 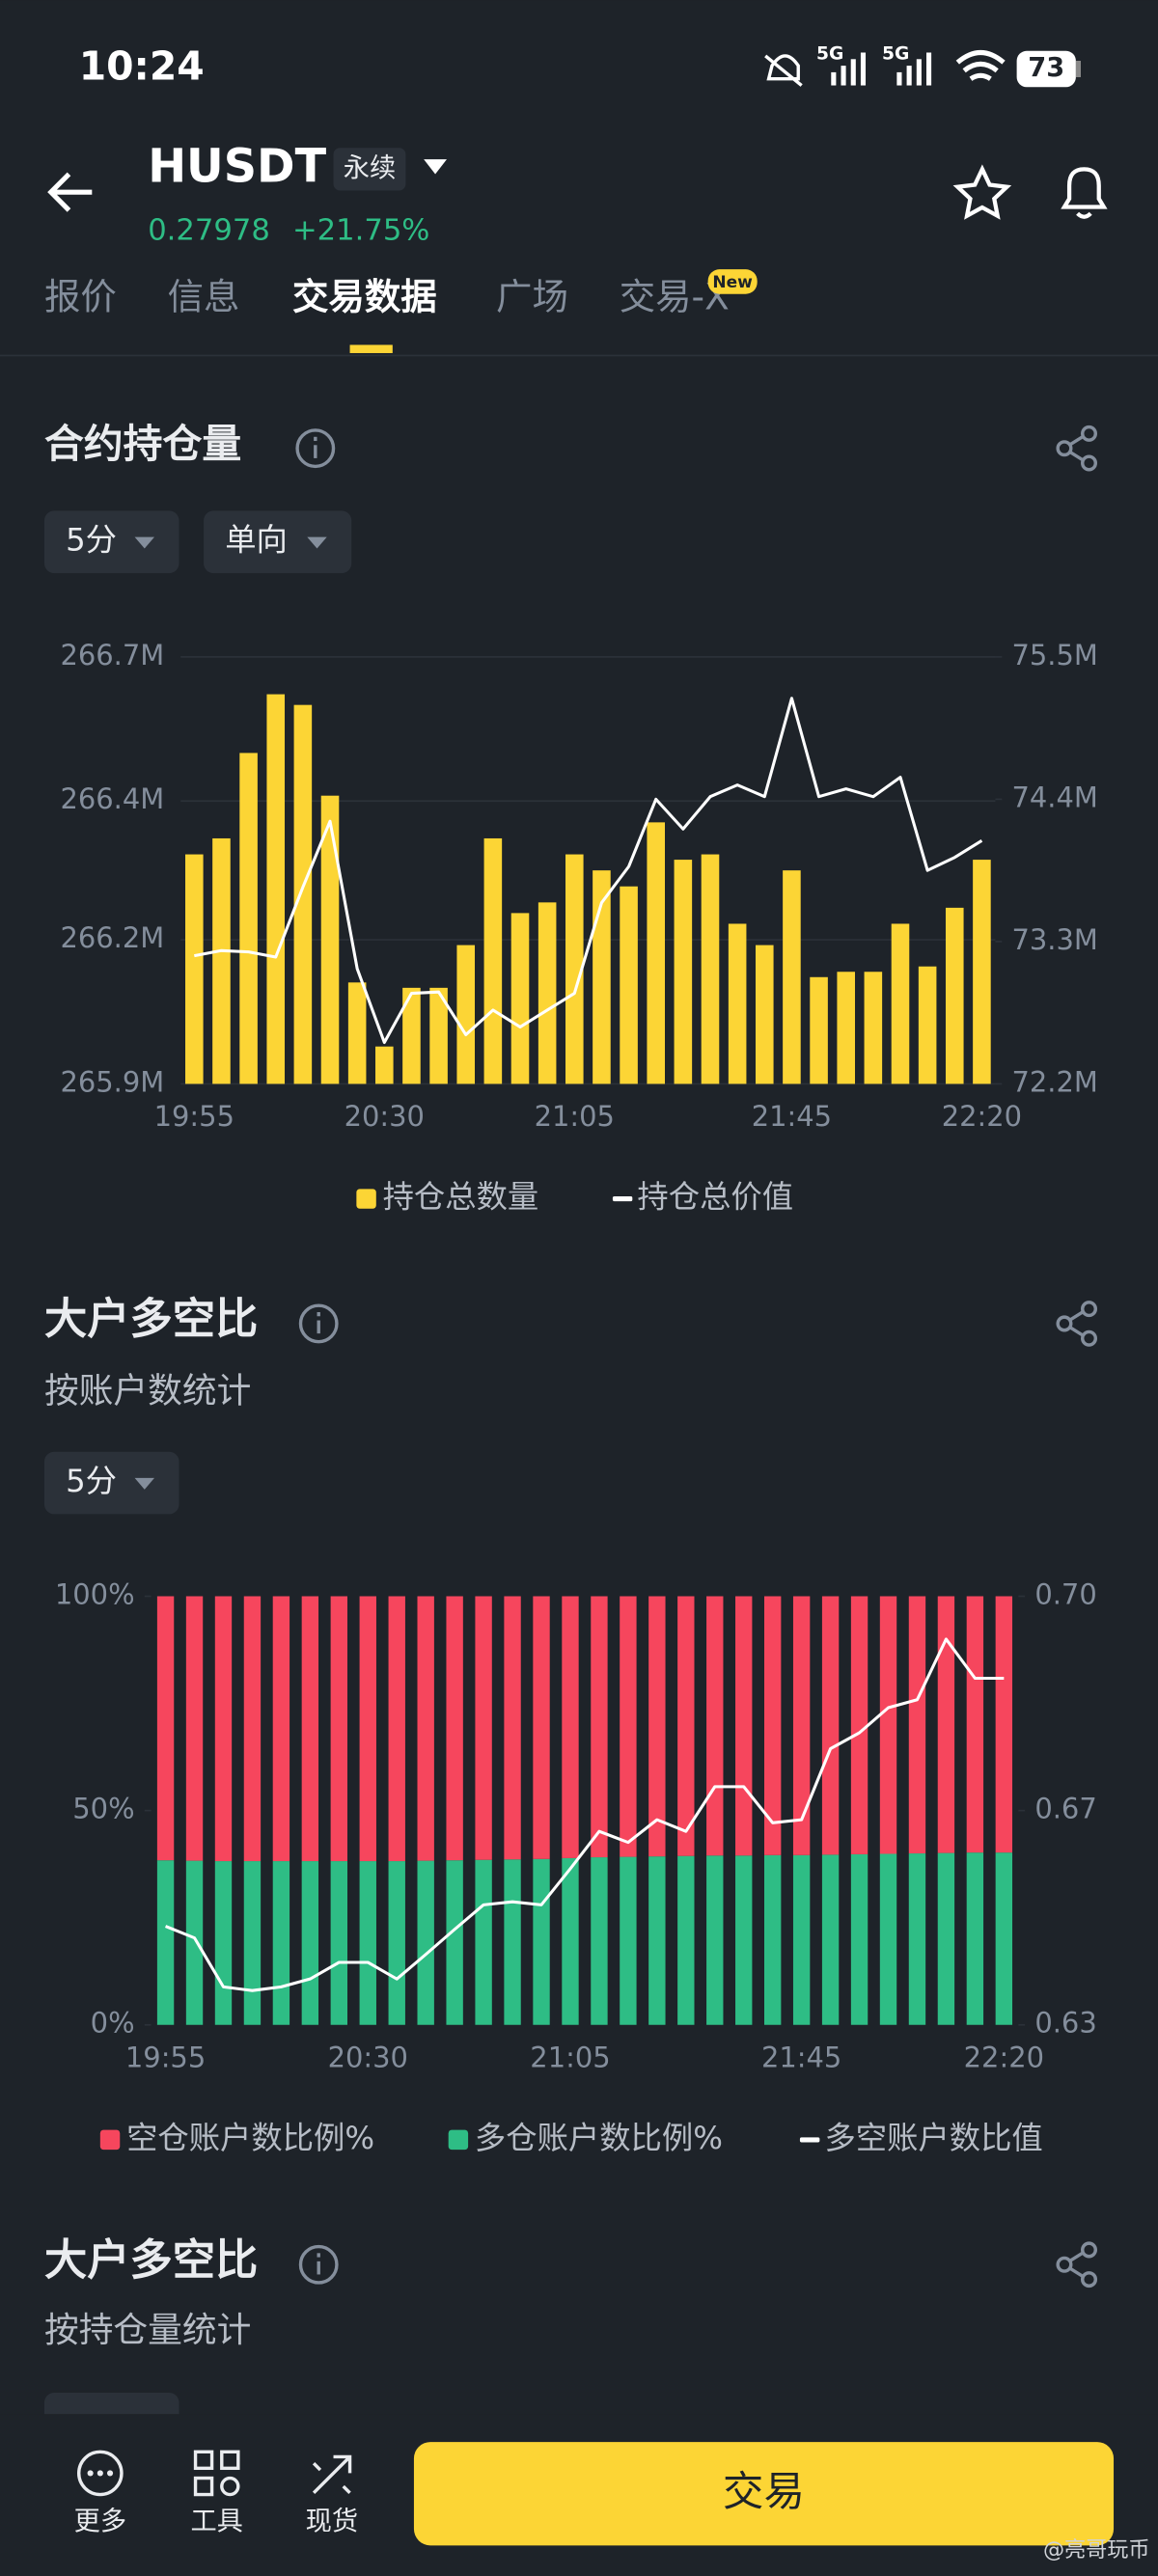 What do you see at coordinates (332, 2521) in the screenshot?
I see `nav-item: 现货` at bounding box center [332, 2521].